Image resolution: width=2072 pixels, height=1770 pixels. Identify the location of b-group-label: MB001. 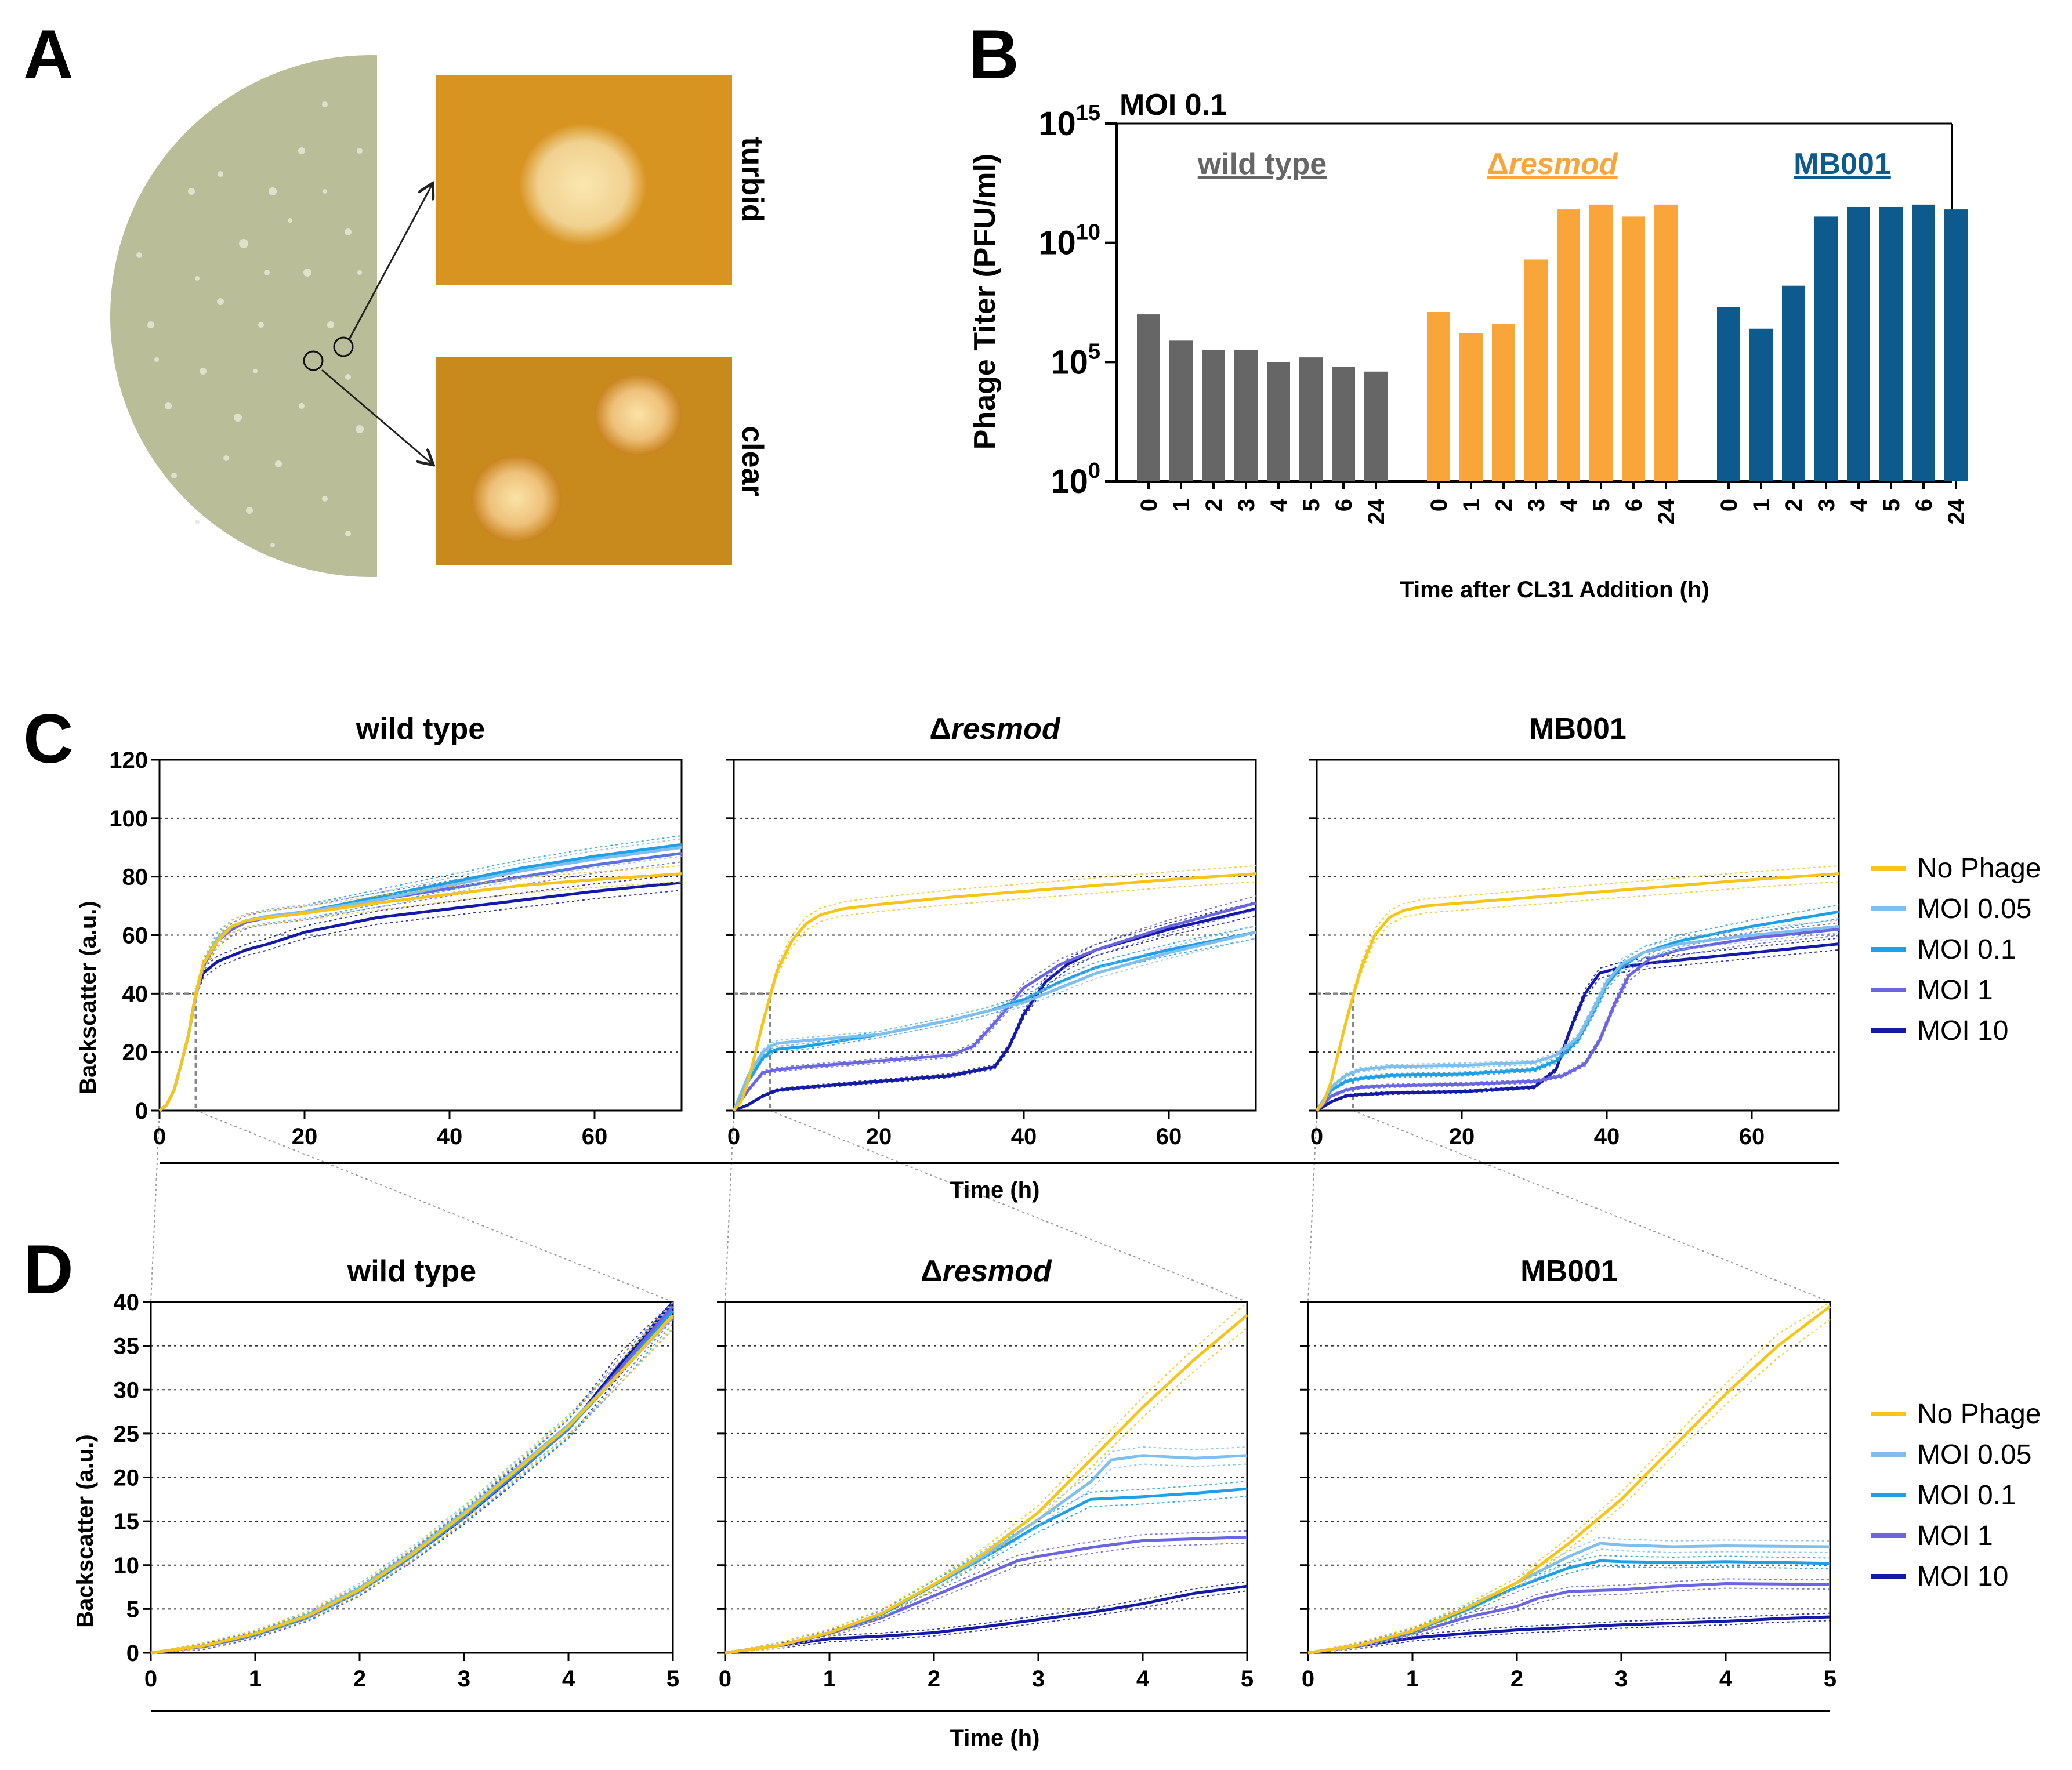
(1842, 164).